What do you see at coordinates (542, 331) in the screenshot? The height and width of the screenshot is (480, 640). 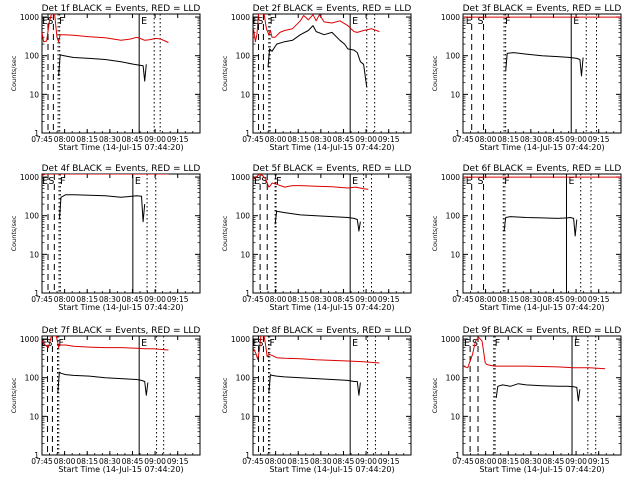 I see `panel-title: Det 9f BLACK = Events, RED = LLD` at bounding box center [542, 331].